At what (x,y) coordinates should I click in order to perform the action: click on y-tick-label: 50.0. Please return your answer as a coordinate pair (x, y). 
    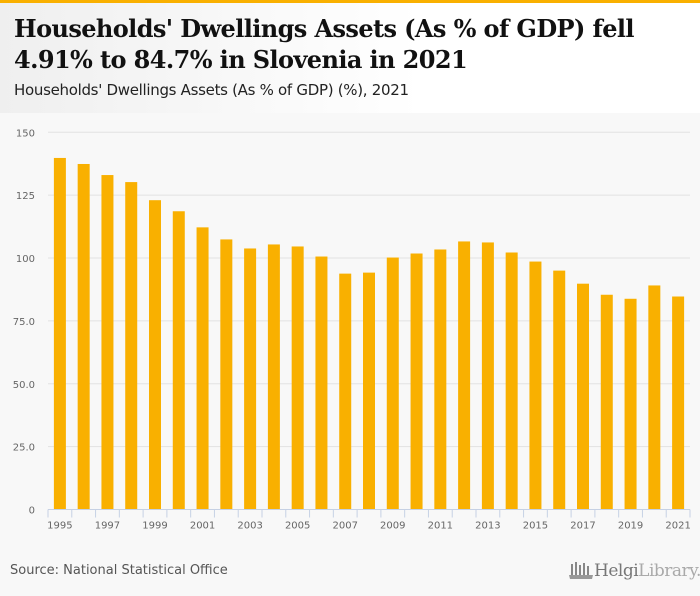
    Looking at the image, I should click on (24, 385).